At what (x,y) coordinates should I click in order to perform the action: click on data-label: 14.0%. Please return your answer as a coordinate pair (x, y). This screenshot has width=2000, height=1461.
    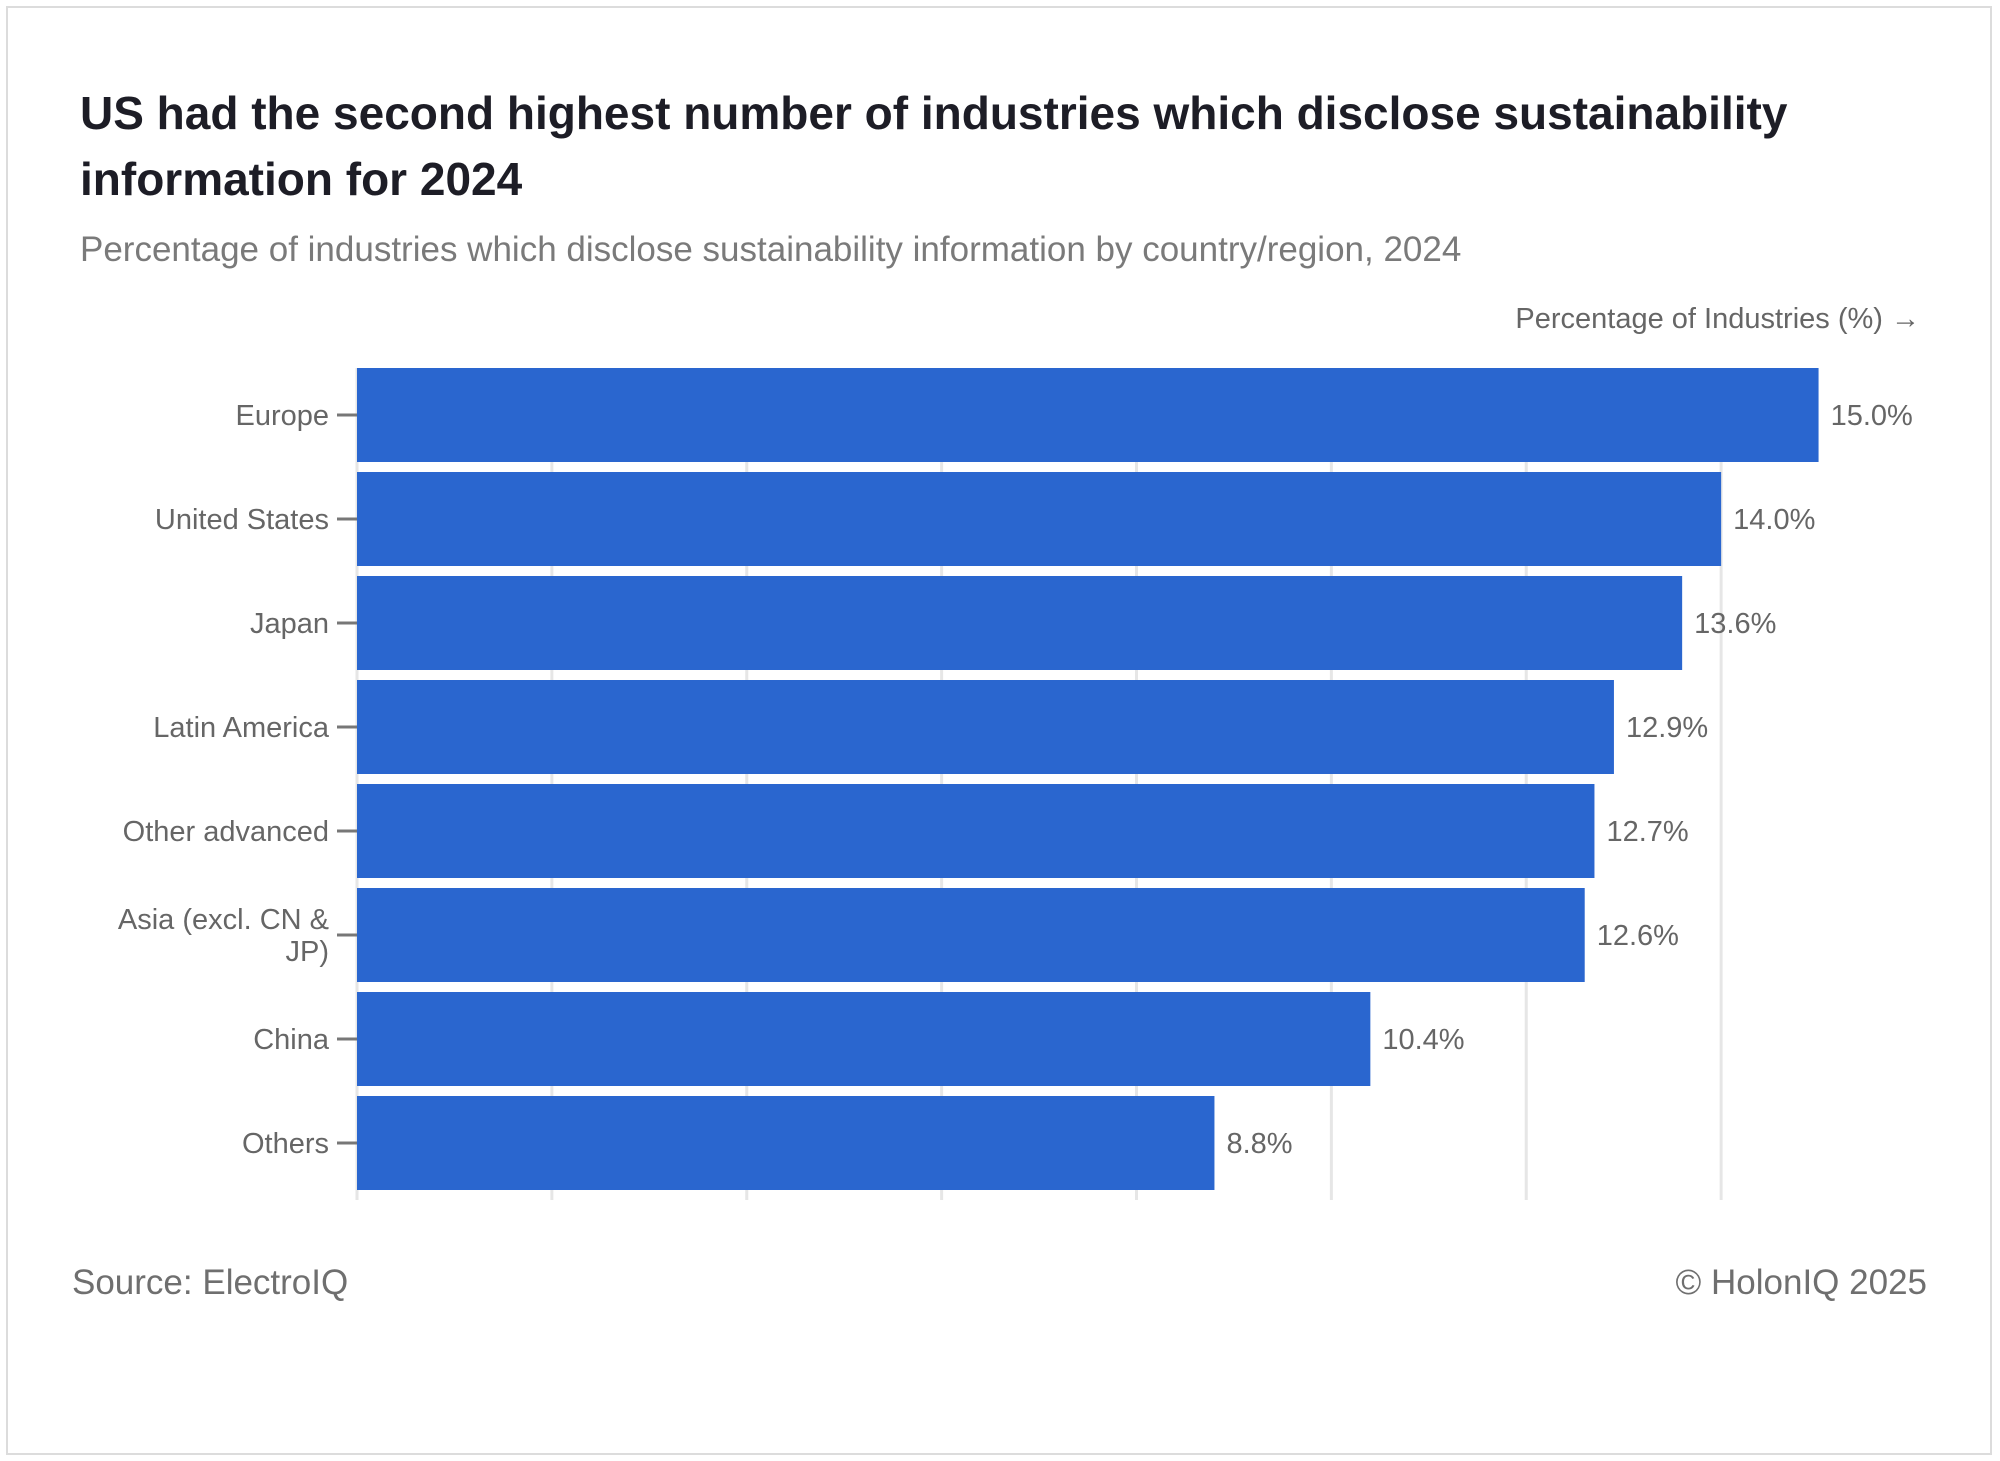
    Looking at the image, I should click on (1774, 520).